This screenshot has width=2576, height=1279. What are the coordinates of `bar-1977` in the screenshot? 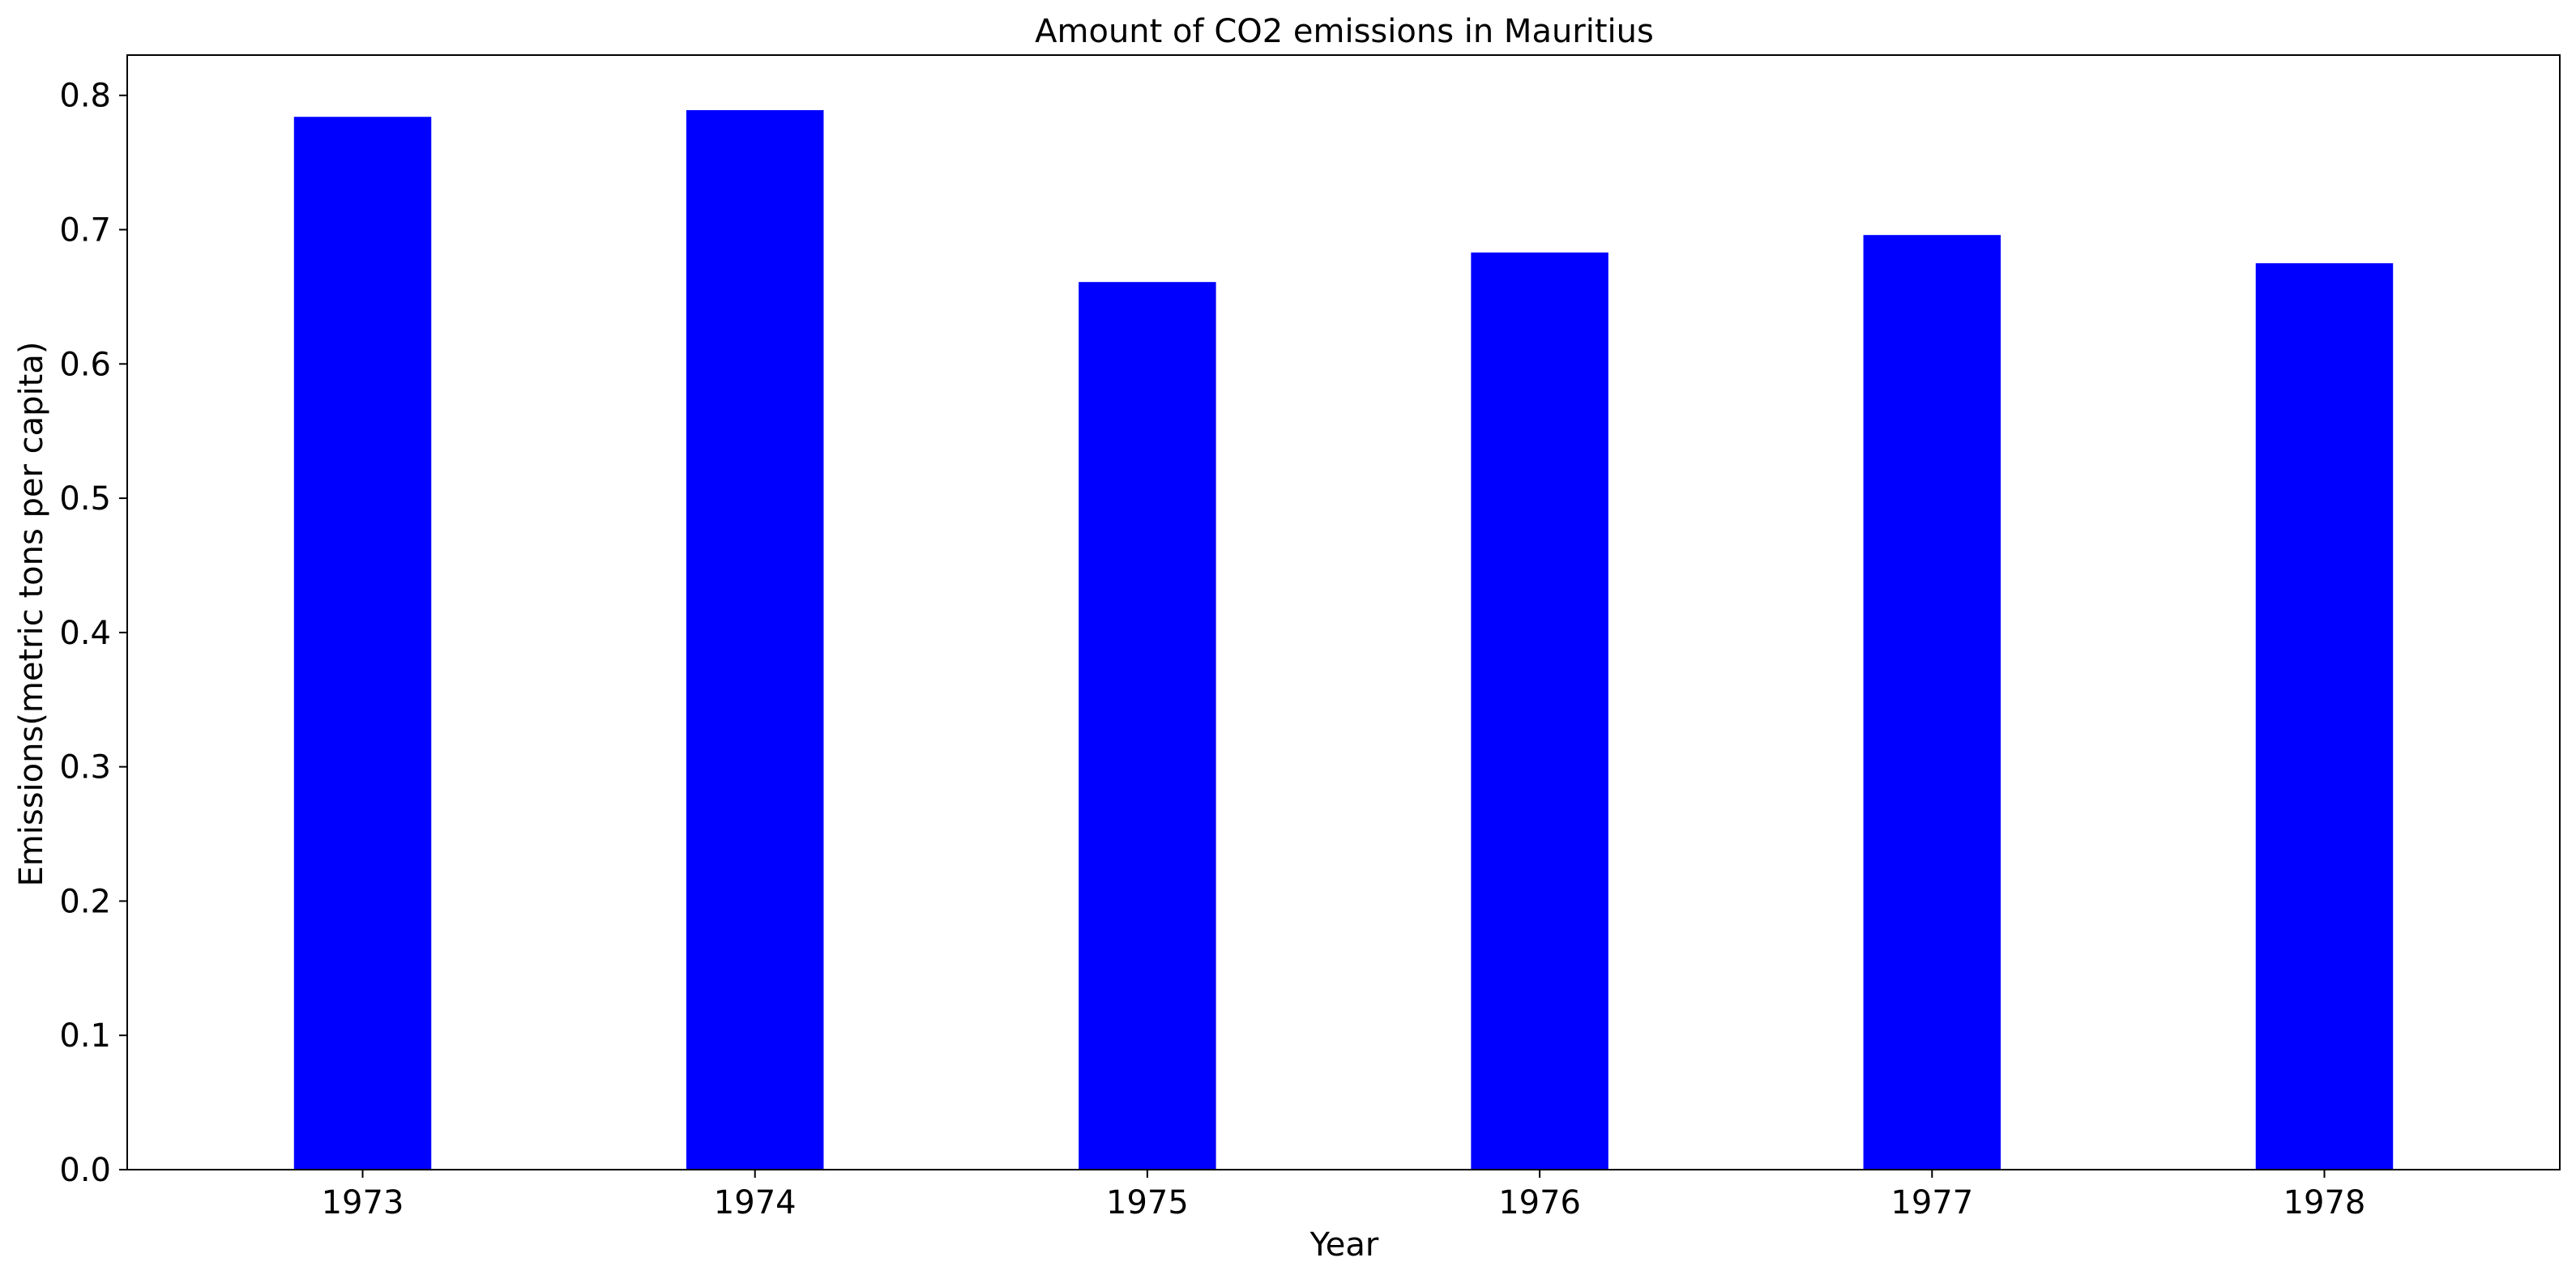 It's located at (1932, 702).